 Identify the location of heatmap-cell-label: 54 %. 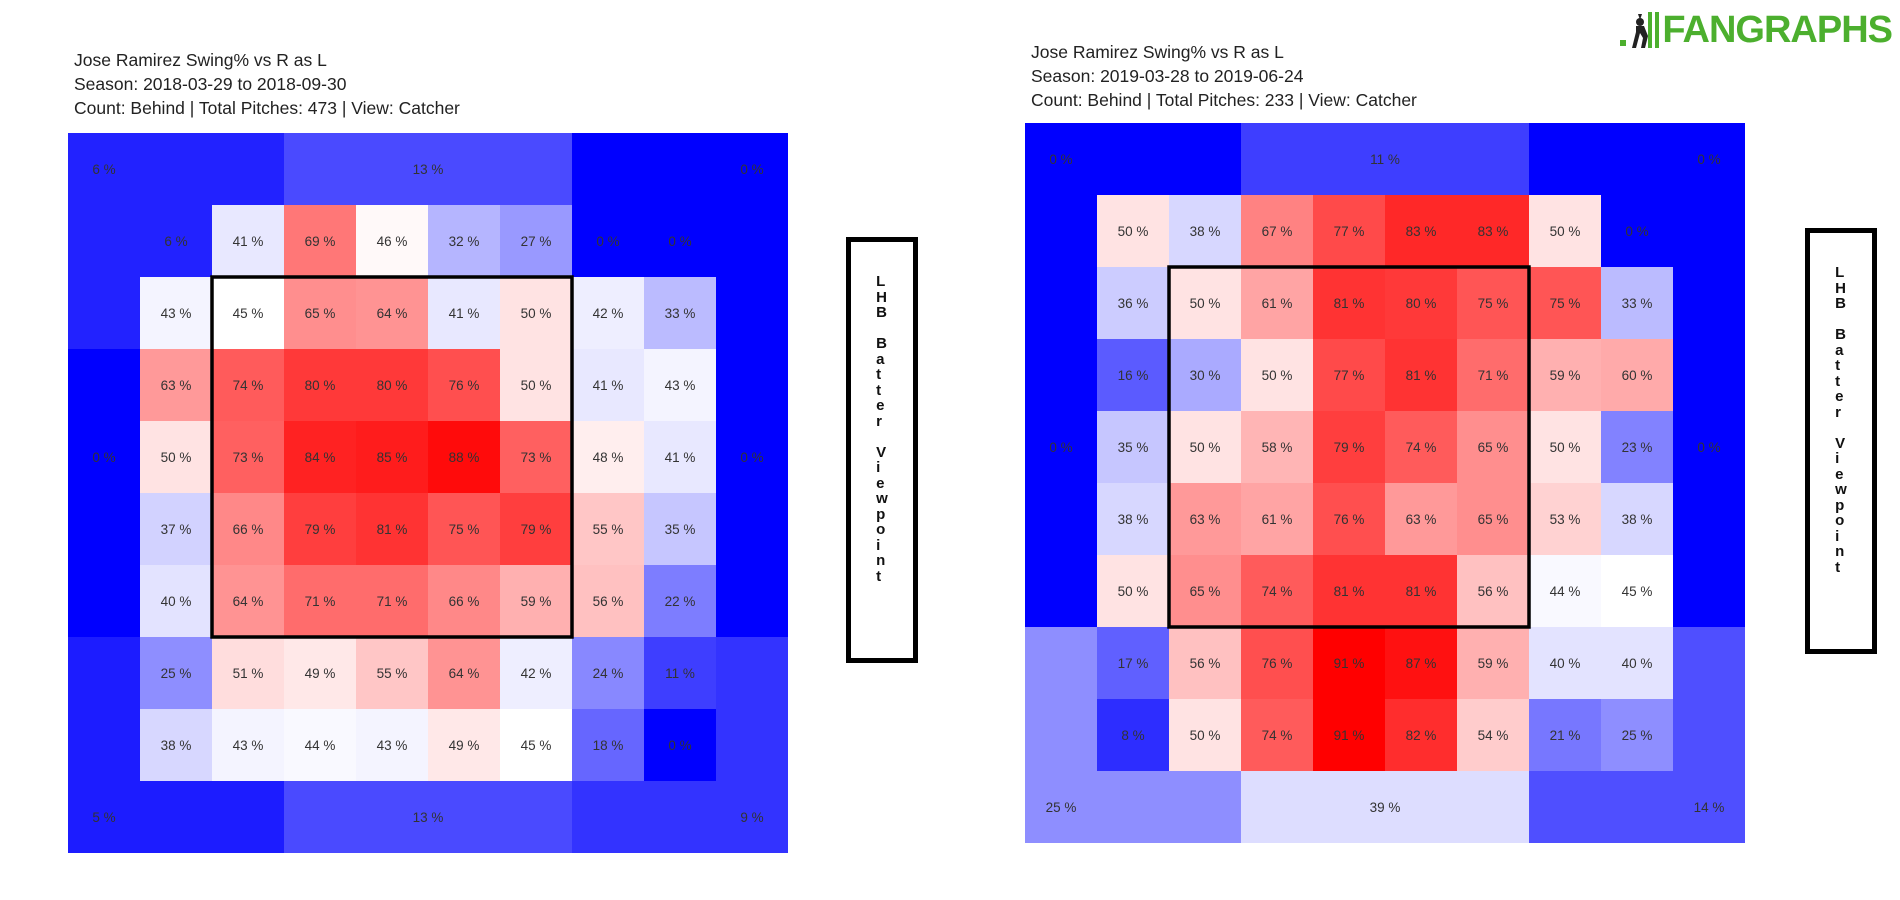
(1493, 735).